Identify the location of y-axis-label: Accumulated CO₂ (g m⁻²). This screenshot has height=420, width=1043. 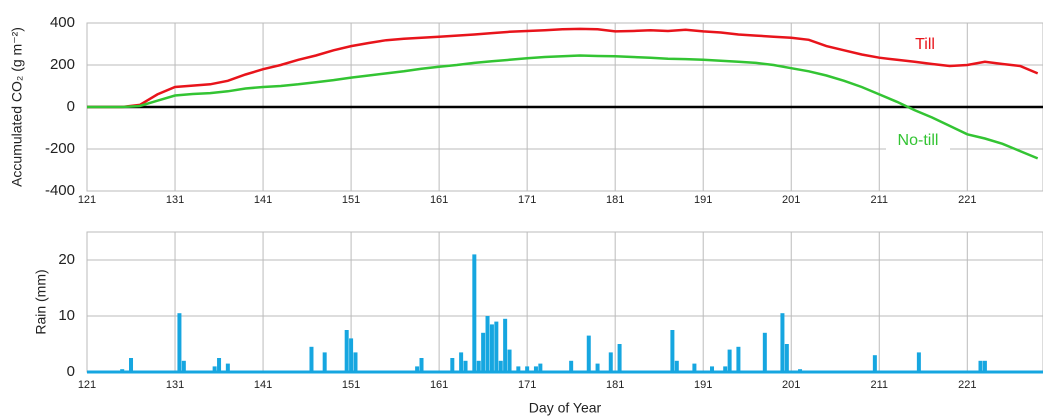
(17, 107).